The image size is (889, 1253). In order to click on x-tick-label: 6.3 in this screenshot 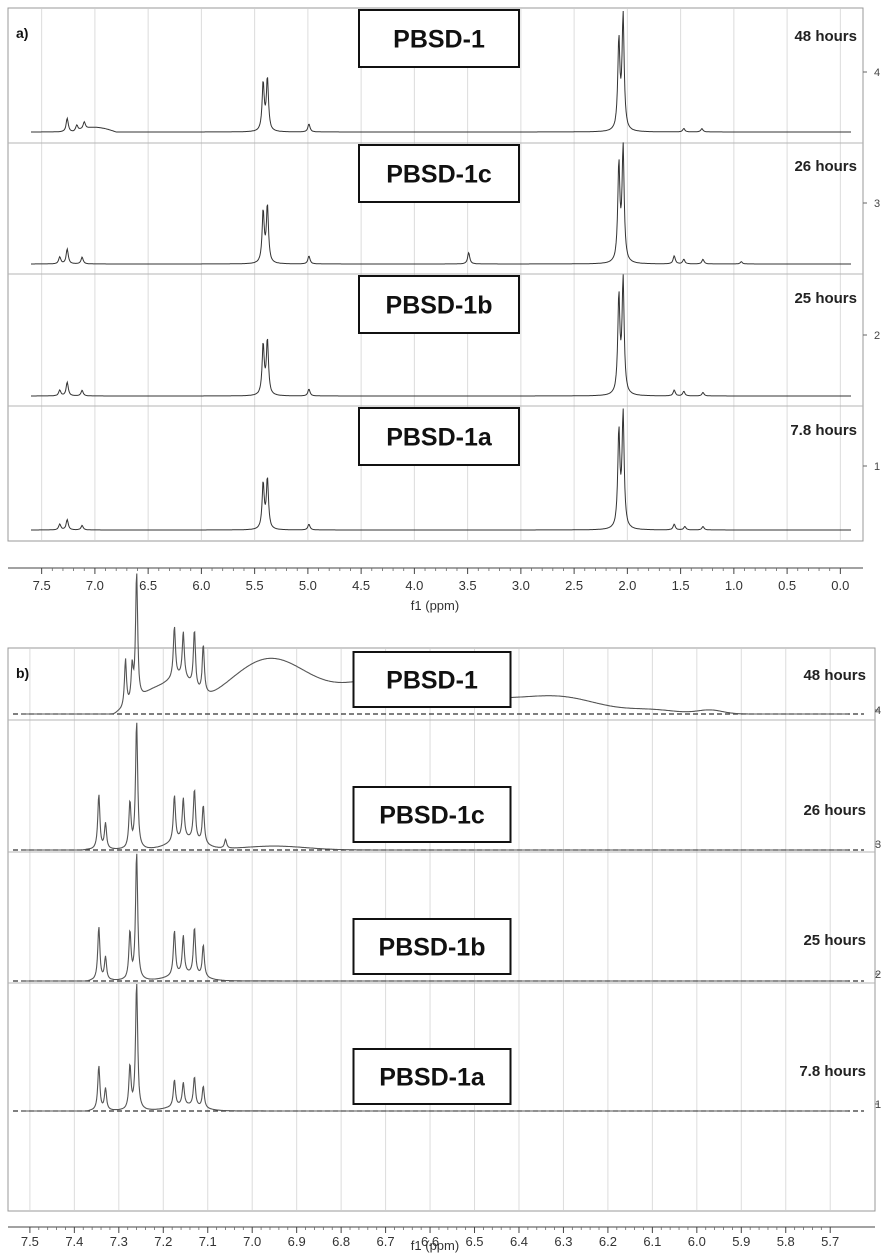, I will do `click(563, 1241)`.